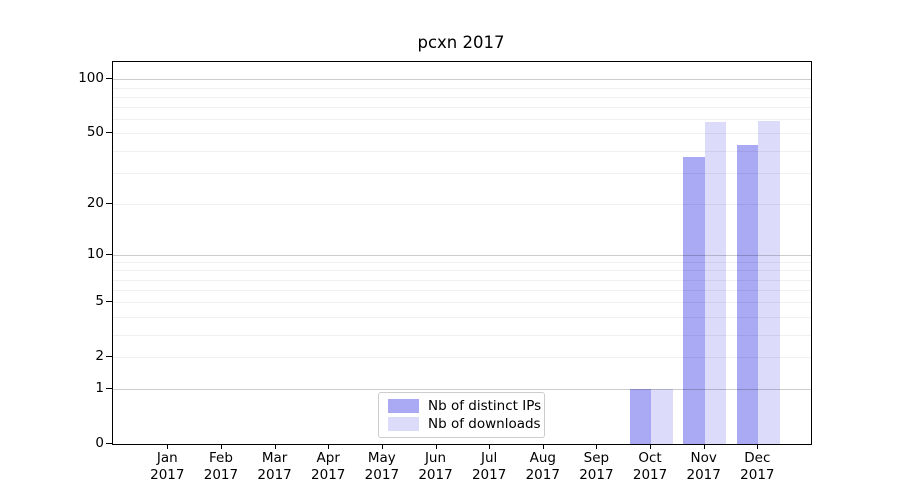 The width and height of the screenshot is (900, 500). I want to click on legend-label-nb-of-distinct-ips: Nb of distinct IPs, so click(485, 405).